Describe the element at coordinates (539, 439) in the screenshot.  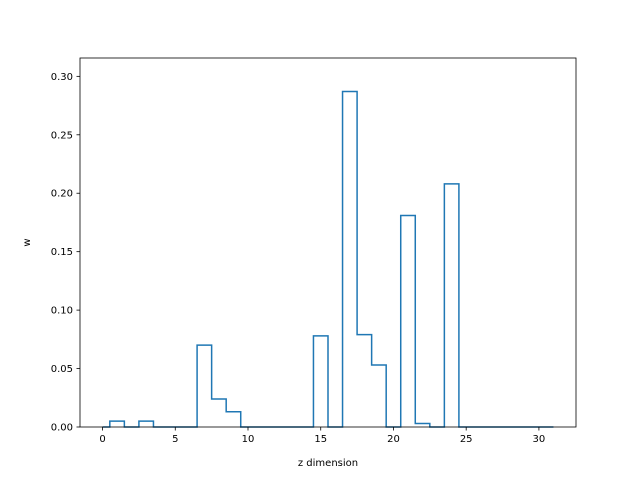
I see `x-tick-label: 30` at that location.